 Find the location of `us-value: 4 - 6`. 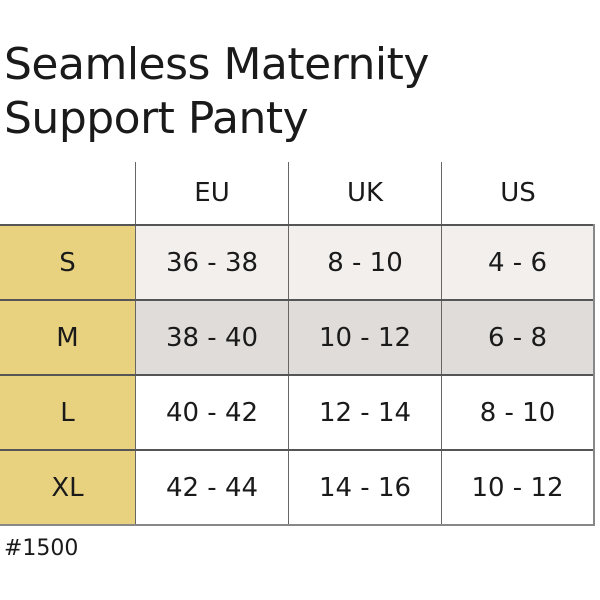

us-value: 4 - 6 is located at coordinates (518, 262).